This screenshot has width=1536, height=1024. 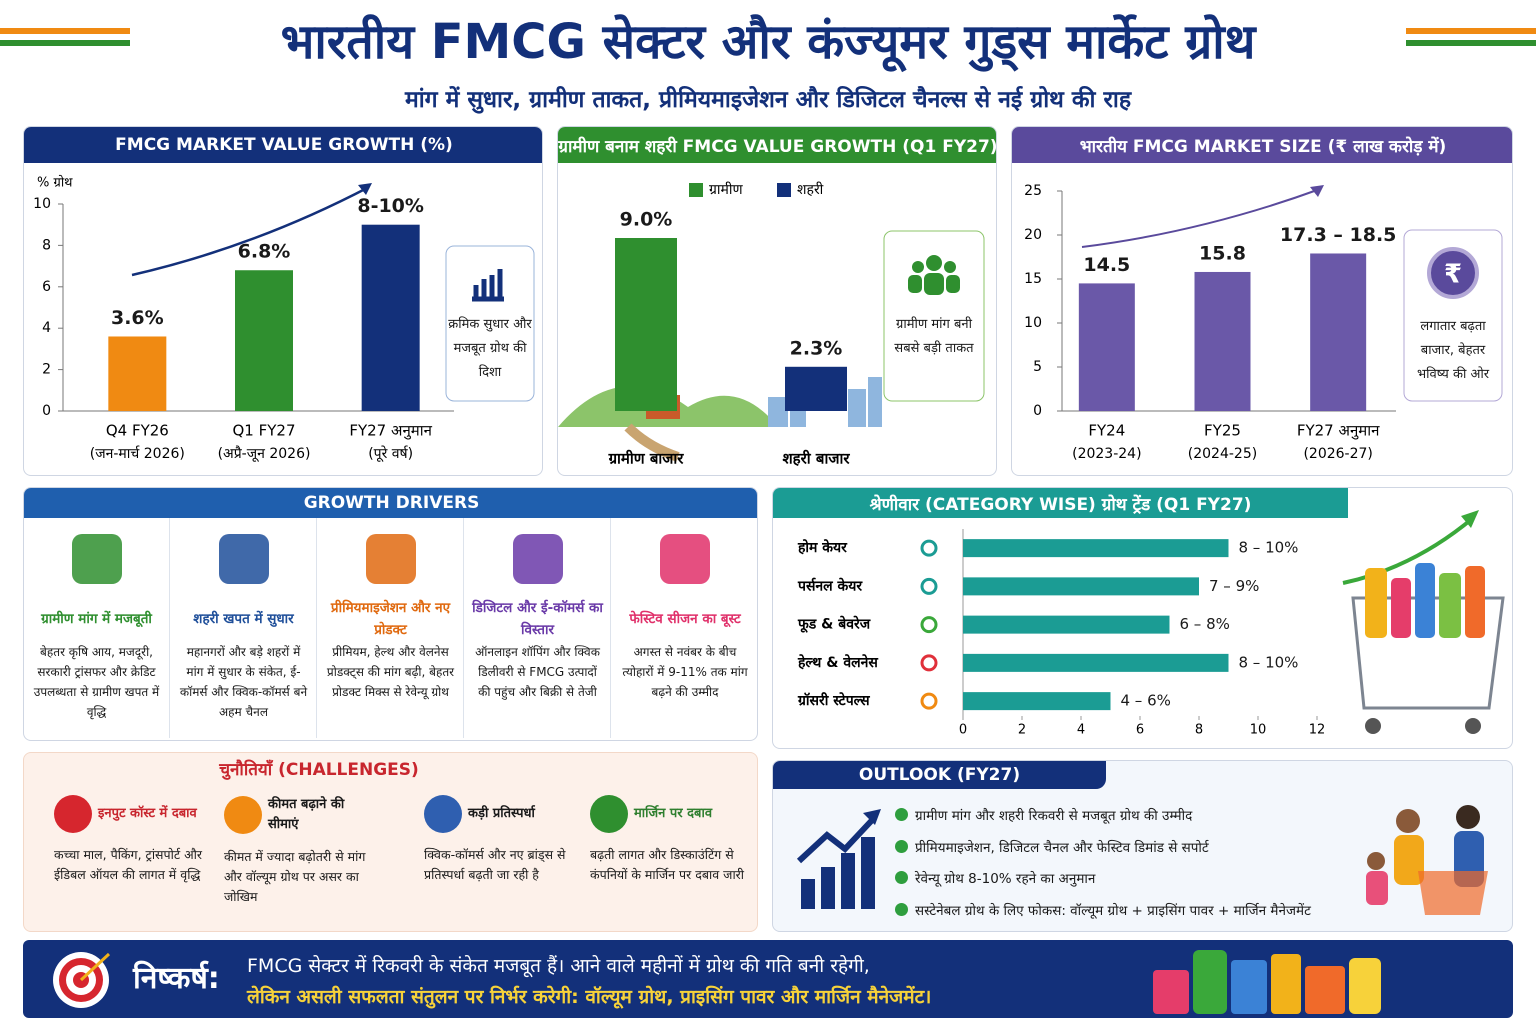 I want to click on category-label: होम केयर, so click(x=822, y=547).